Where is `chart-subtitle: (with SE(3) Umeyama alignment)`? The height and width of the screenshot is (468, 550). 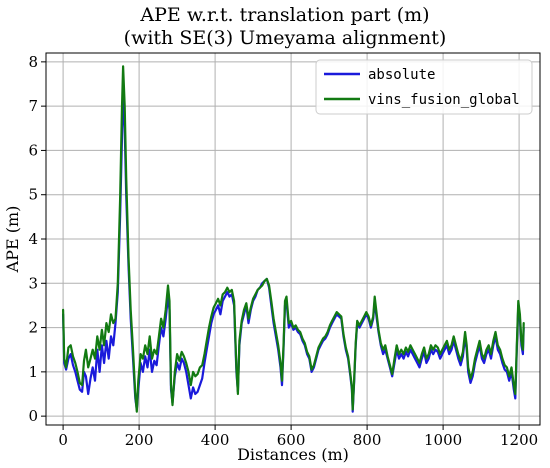
chart-subtitle: (with SE(3) Umeyama alignment) is located at coordinates (285, 38).